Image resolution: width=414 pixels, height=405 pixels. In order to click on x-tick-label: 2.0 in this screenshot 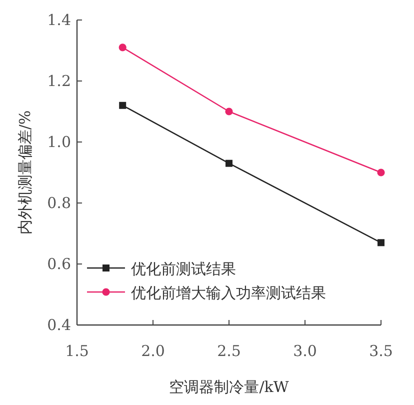, I will do `click(153, 351)`.